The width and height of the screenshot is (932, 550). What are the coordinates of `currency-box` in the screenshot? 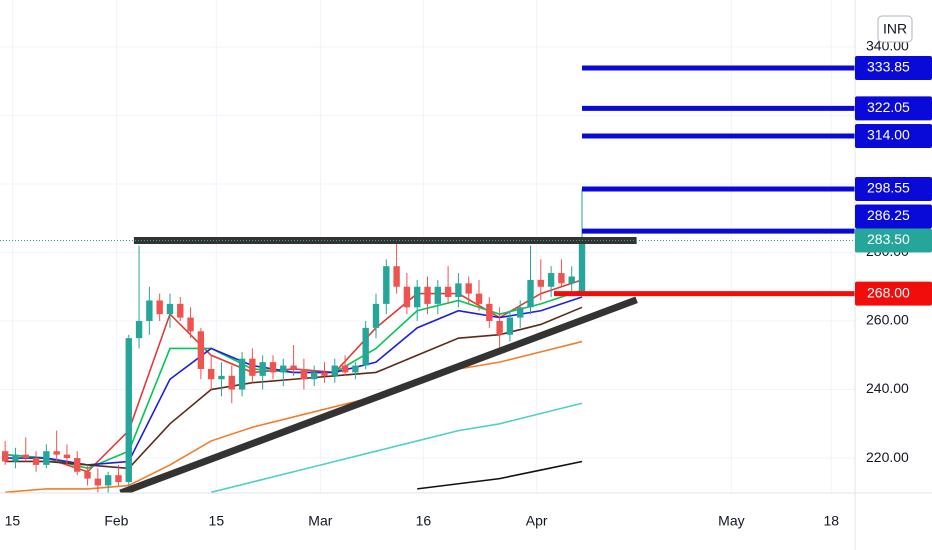 It's located at (895, 29).